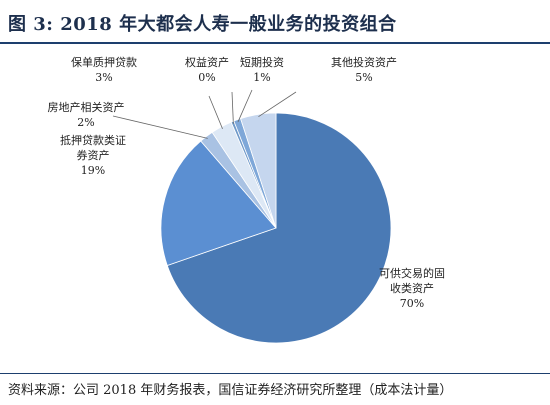 Image resolution: width=550 pixels, height=405 pixels. What do you see at coordinates (103, 77) in the screenshot?
I see `slice-value: 3%` at bounding box center [103, 77].